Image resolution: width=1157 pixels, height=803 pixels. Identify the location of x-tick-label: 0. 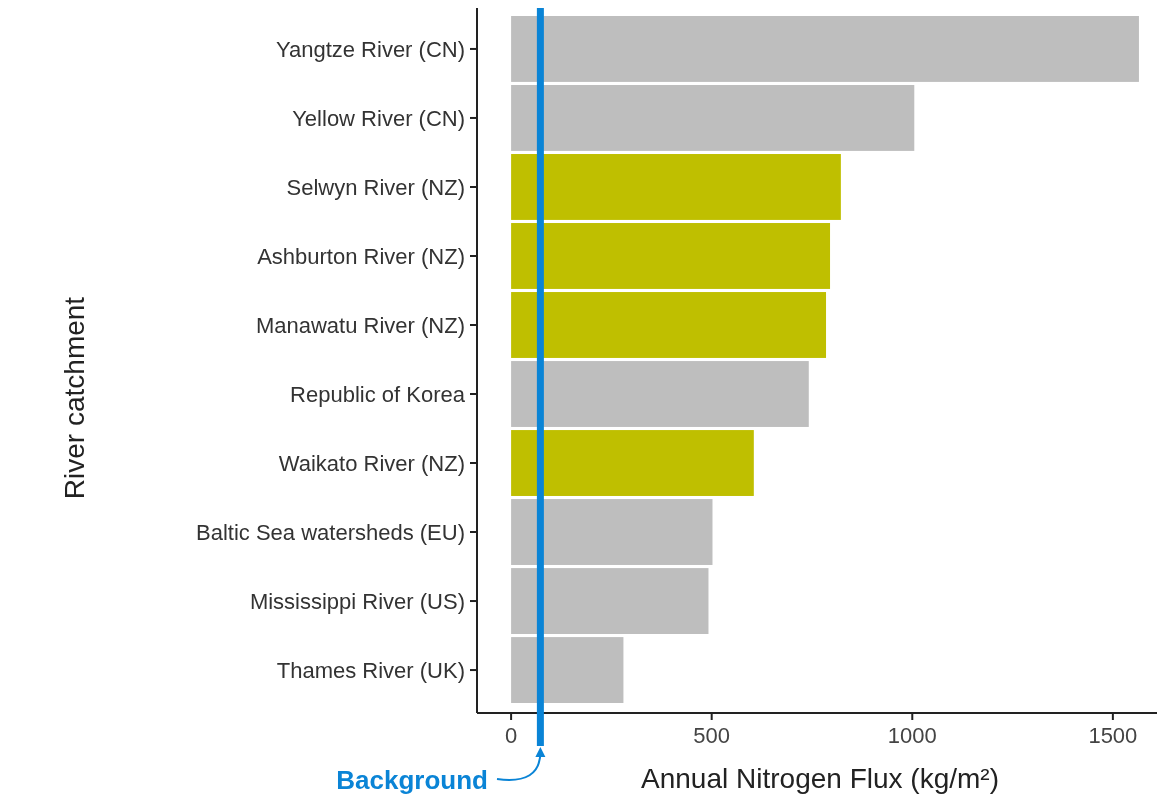
(511, 735).